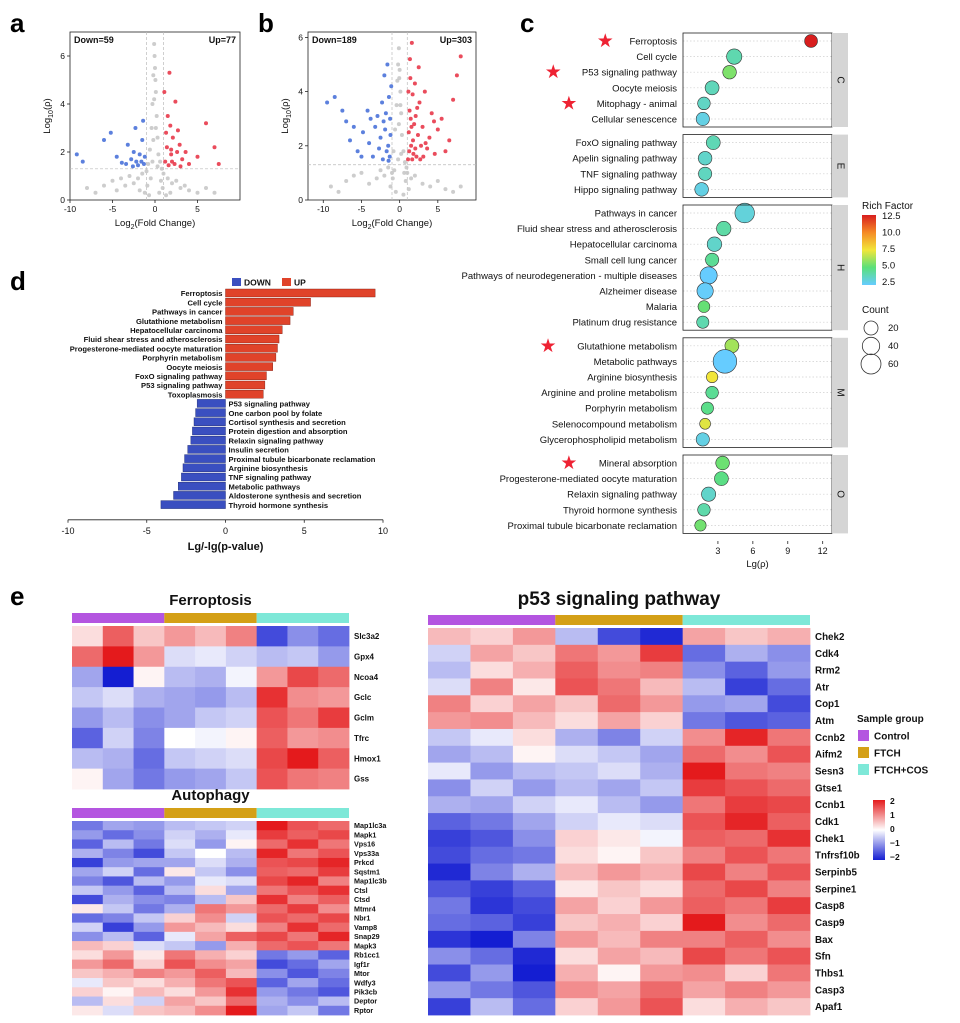  I want to click on pathway-label: TNF signaling pathway, so click(628, 174).